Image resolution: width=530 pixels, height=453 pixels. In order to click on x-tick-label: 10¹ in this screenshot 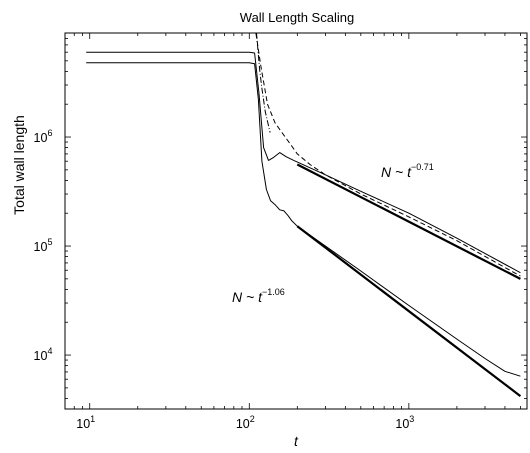, I will do `click(85, 422)`.